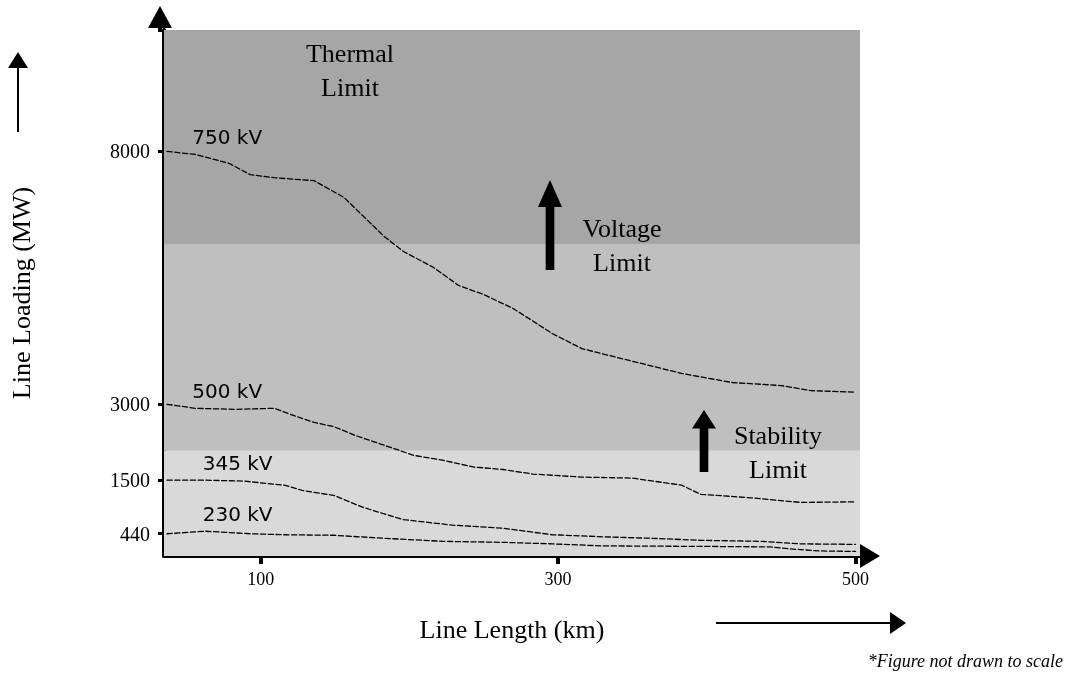  Describe the element at coordinates (237, 463) in the screenshot. I see `series-label: 345 kV` at that location.